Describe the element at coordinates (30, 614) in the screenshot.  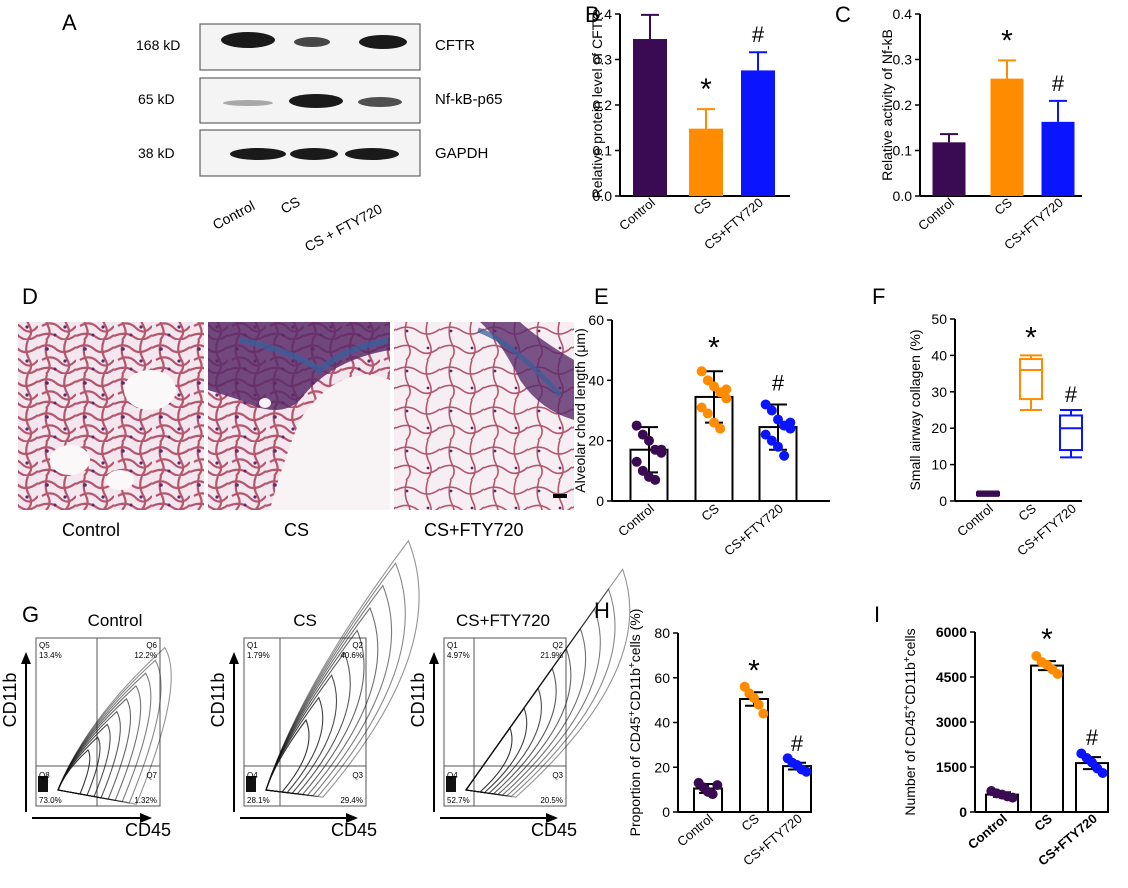
I see `panel-letter-g: G` at that location.